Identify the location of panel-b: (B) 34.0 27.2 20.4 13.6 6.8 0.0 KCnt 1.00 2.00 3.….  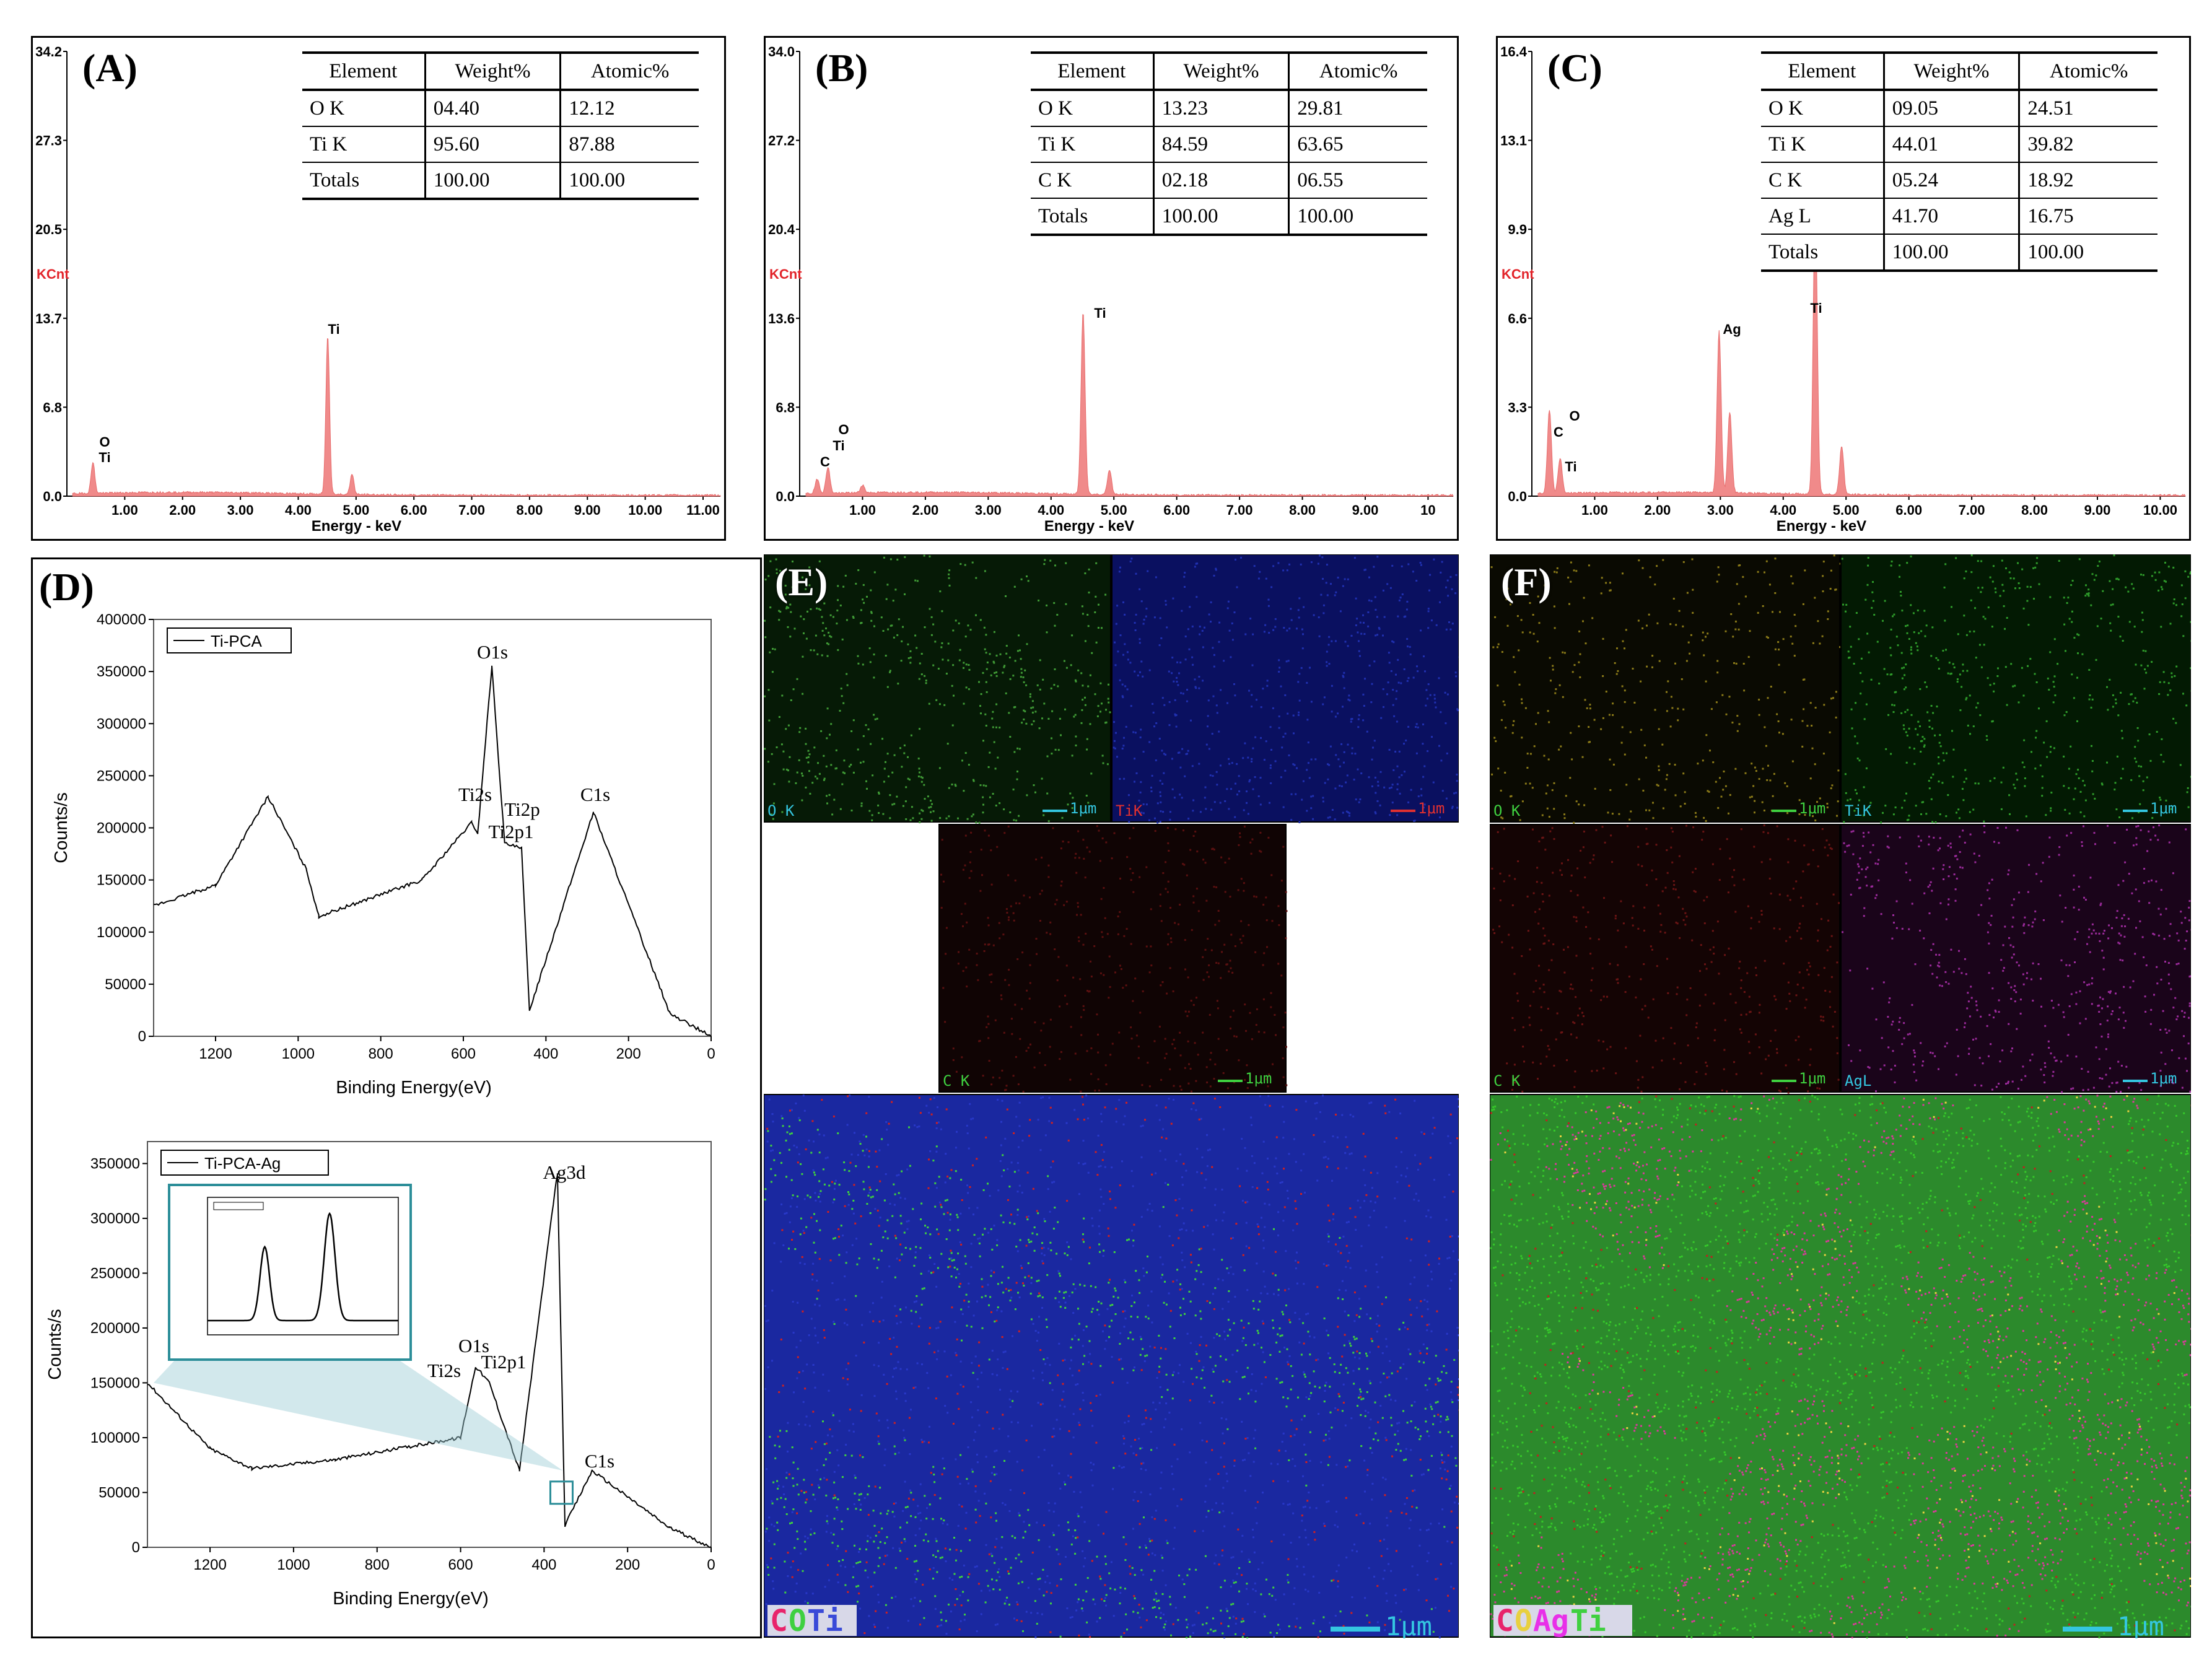
(1111, 288).